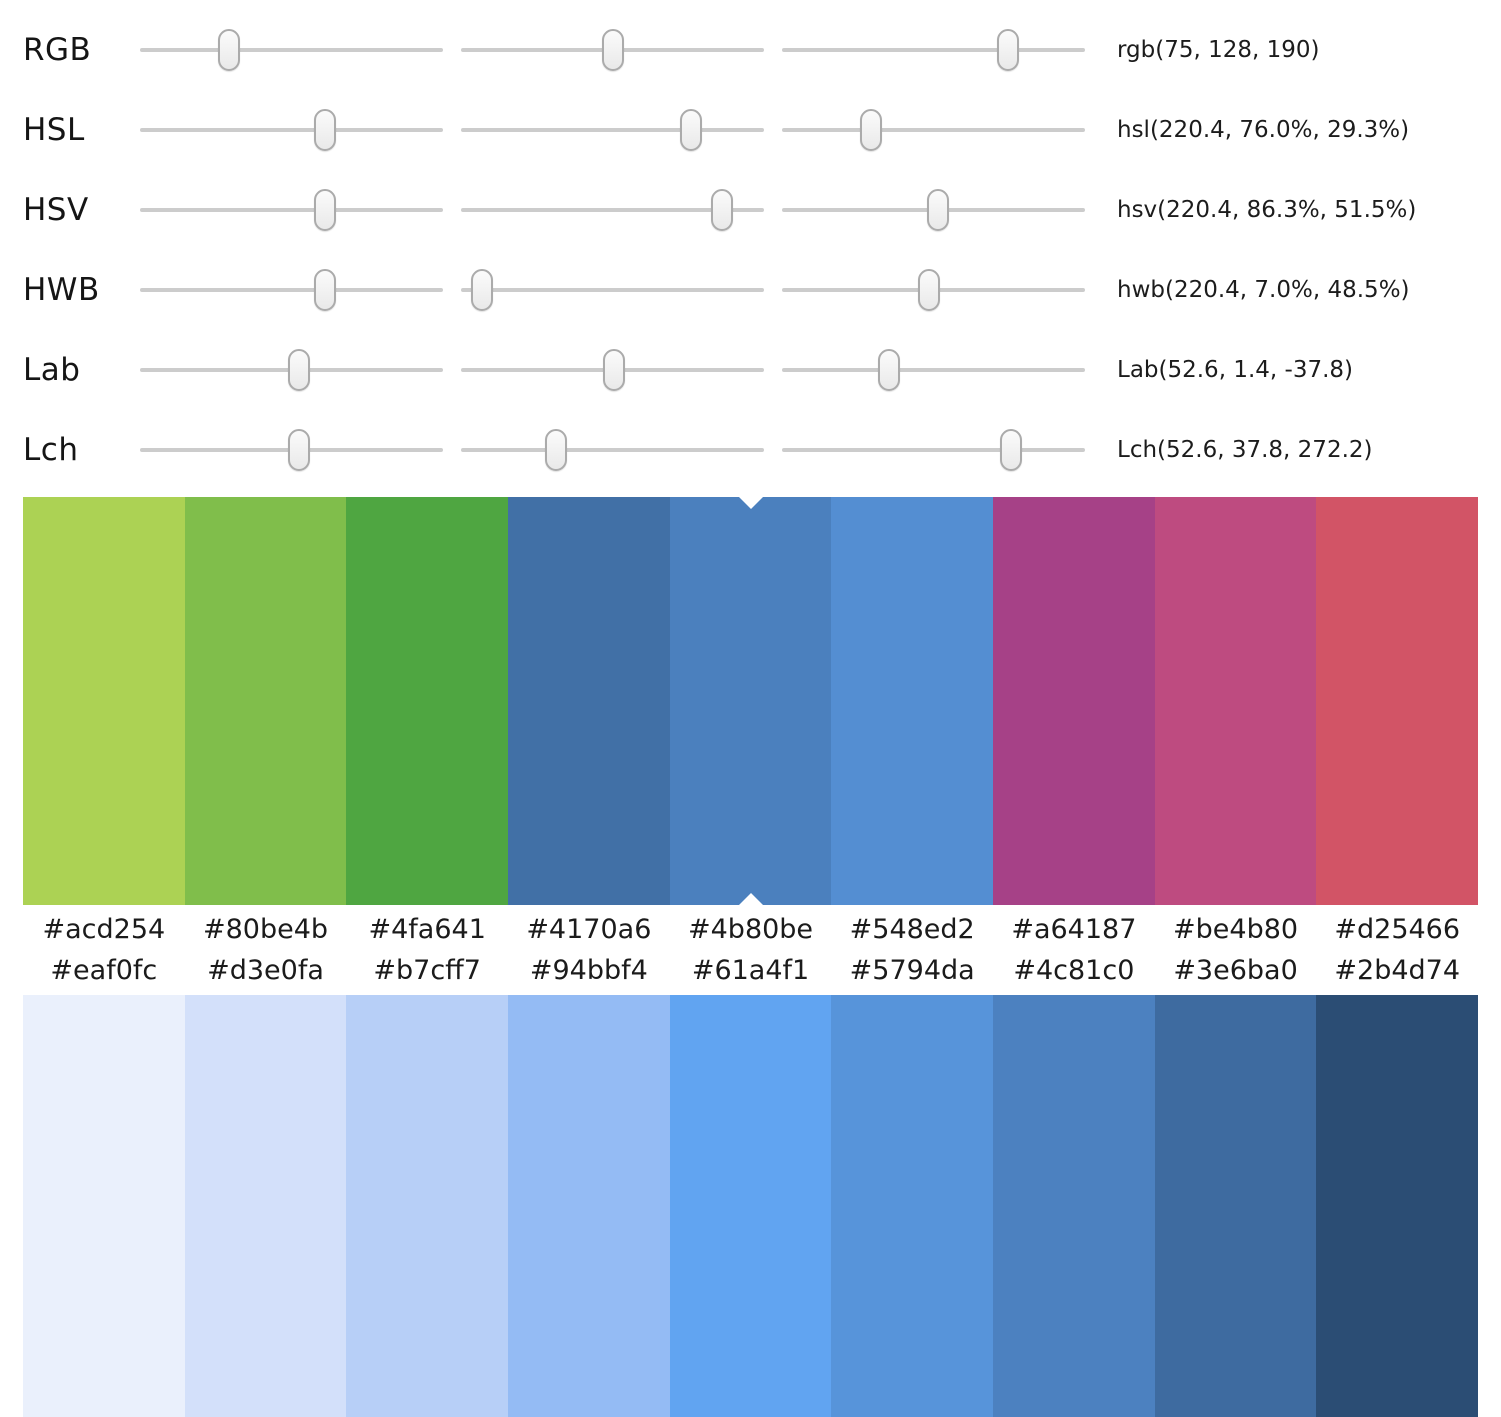 The width and height of the screenshot is (1501, 1417). Describe the element at coordinates (588, 970) in the screenshot. I see `swatch-hex-label: #94bbf4` at that location.